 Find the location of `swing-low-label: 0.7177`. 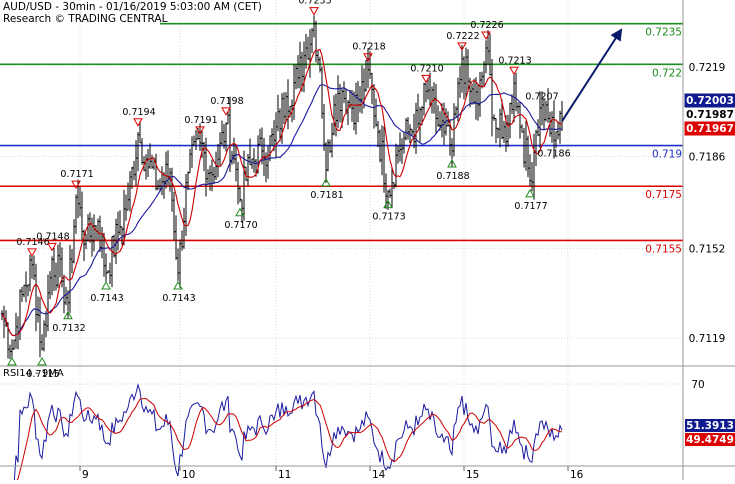

swing-low-label: 0.7177 is located at coordinates (530, 206).